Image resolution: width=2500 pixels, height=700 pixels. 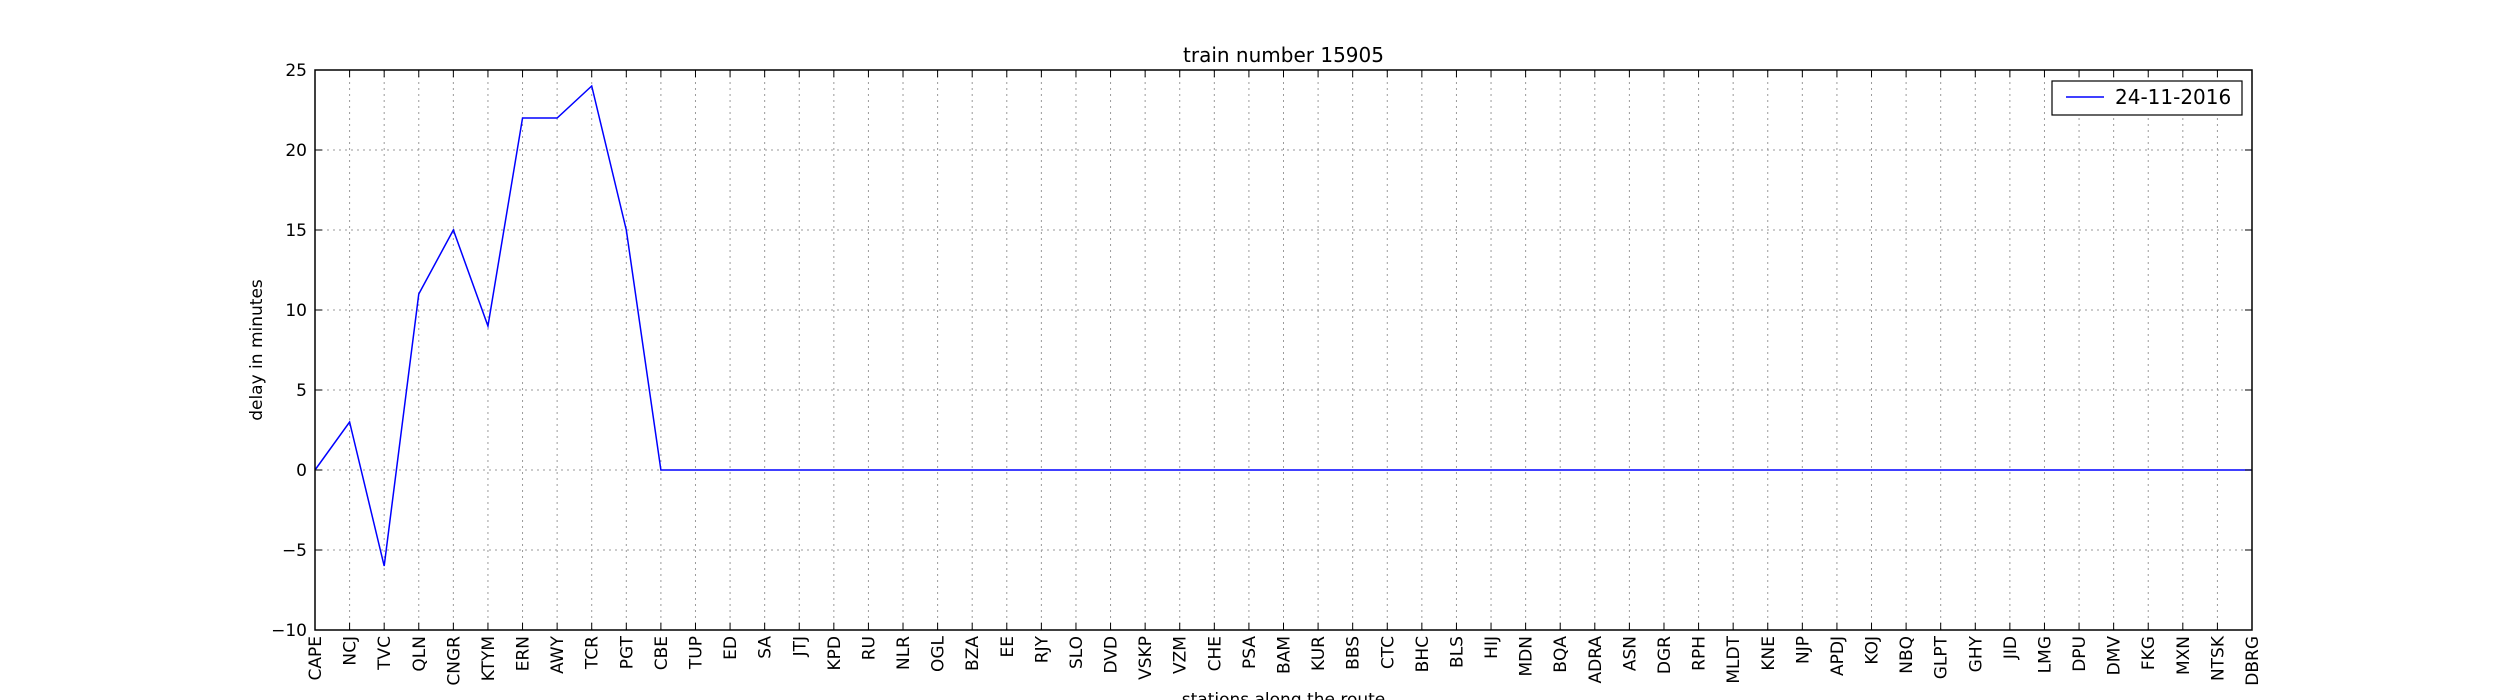 I want to click on x-tick-label: TCR, so click(x=593, y=653).